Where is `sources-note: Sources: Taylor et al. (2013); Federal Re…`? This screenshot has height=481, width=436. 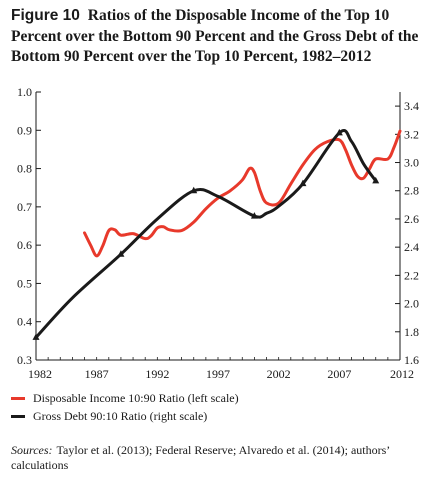 sources-note: Sources: Taylor et al. (2013); Federal Re… is located at coordinates (218, 458).